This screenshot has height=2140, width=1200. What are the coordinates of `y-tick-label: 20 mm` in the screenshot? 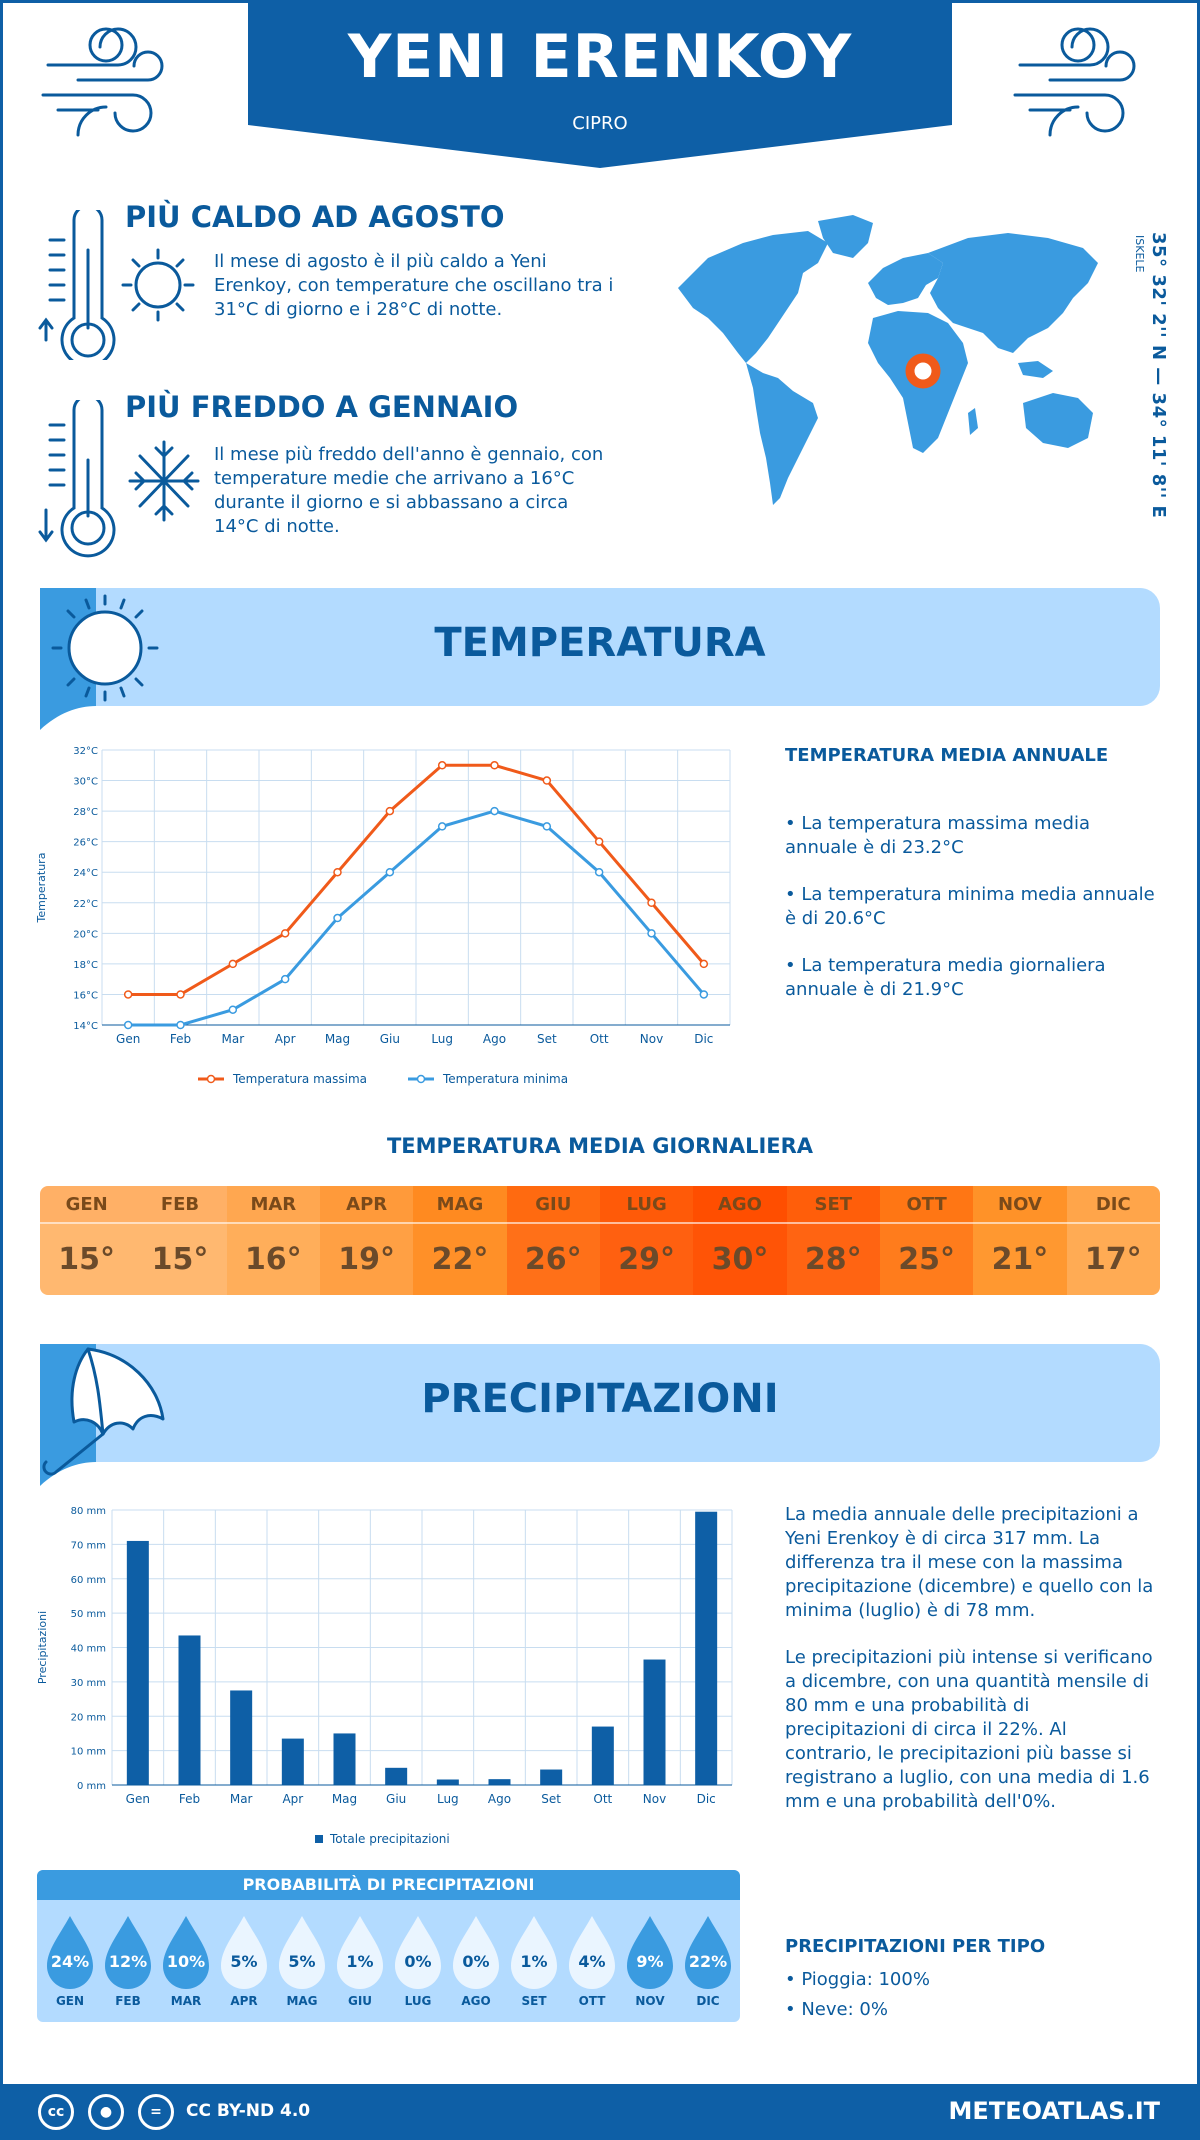 It's located at (88, 1717).